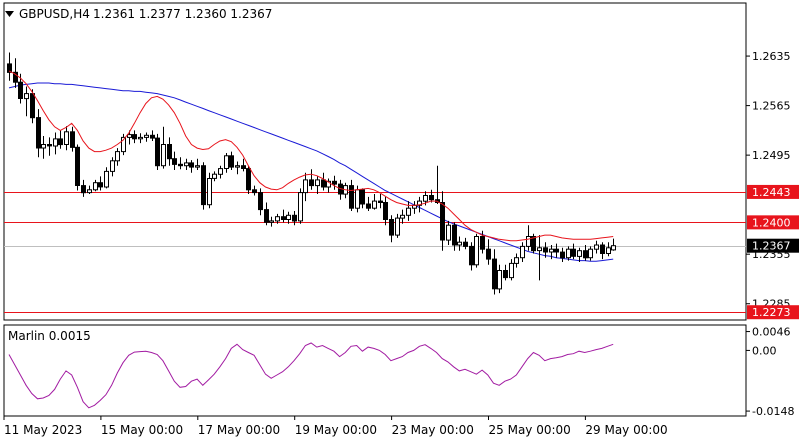  I want to click on time-tick-label: 25 May 00:00, so click(530, 430).